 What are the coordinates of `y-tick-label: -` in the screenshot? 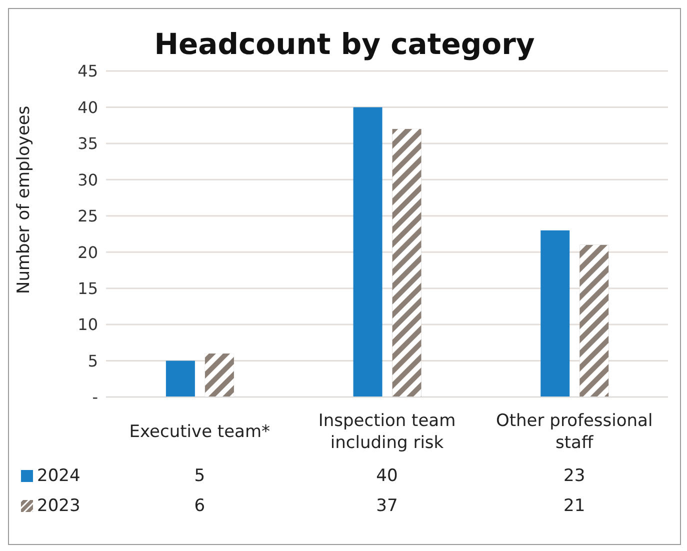 It's located at (95, 397).